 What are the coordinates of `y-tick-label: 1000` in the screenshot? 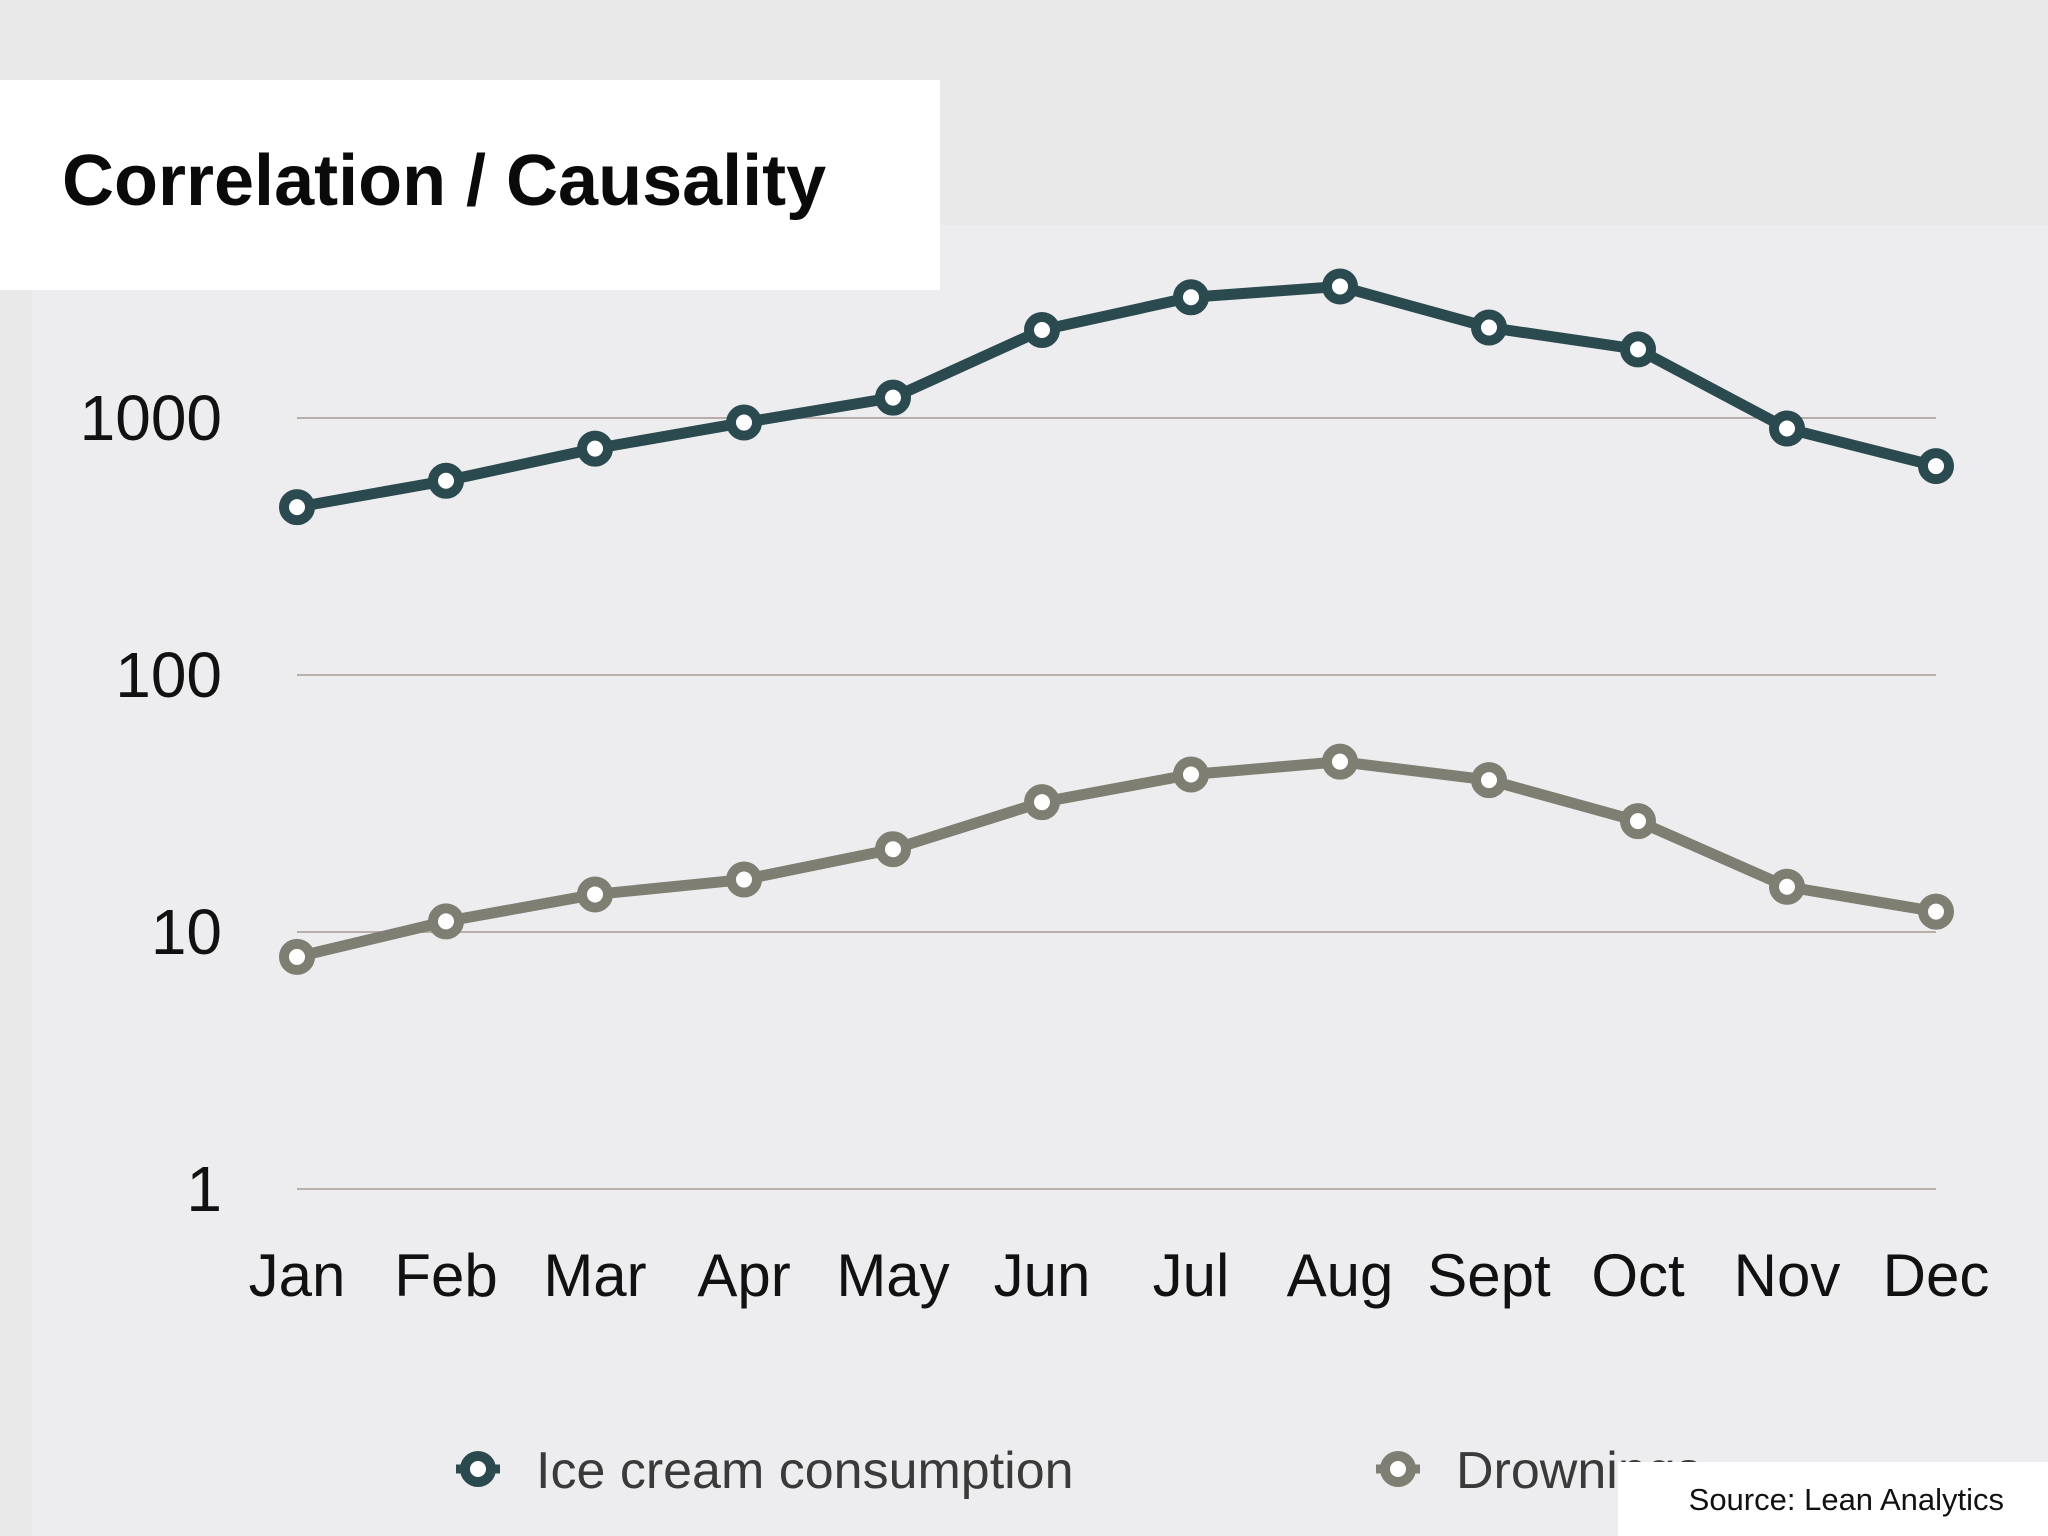 It's located at (151, 418).